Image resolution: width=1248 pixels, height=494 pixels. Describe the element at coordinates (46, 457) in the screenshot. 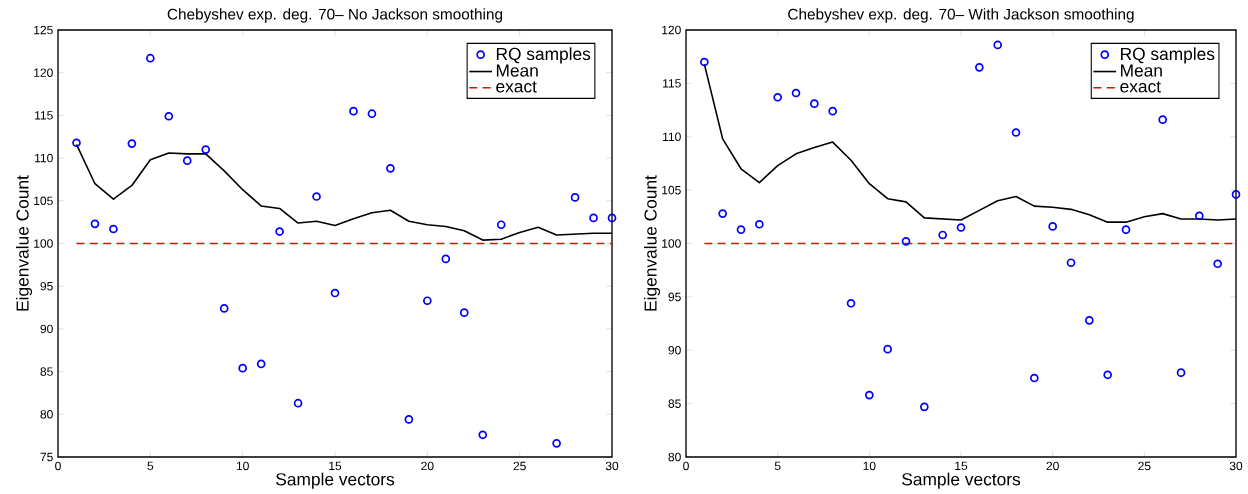

I see `y-tick-label: 75` at that location.